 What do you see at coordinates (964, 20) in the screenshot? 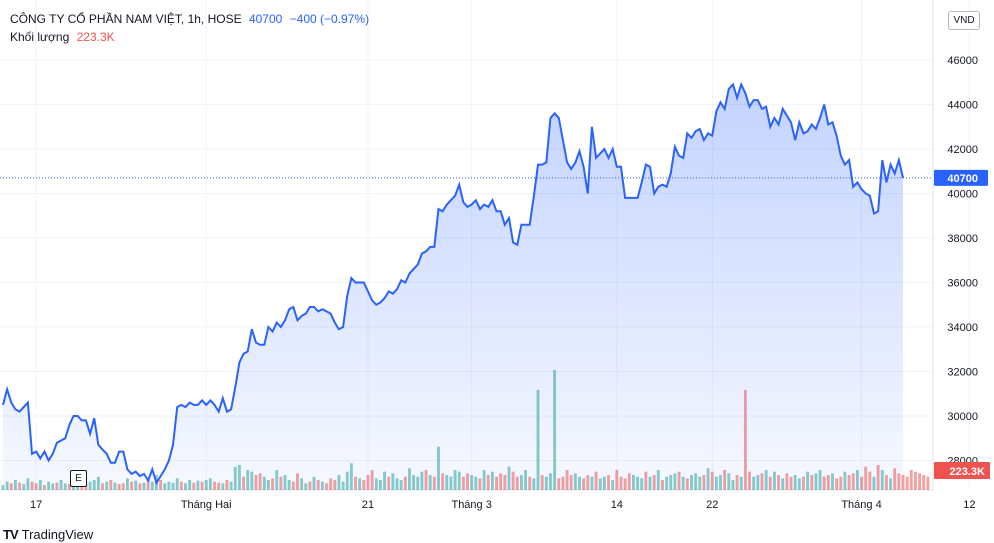
I see `currency-button: VND` at bounding box center [964, 20].